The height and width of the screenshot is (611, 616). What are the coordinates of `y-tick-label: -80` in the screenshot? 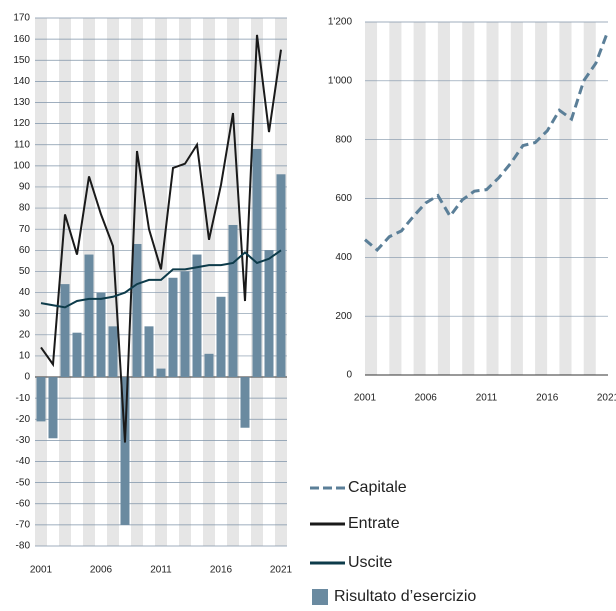 It's located at (23, 546).